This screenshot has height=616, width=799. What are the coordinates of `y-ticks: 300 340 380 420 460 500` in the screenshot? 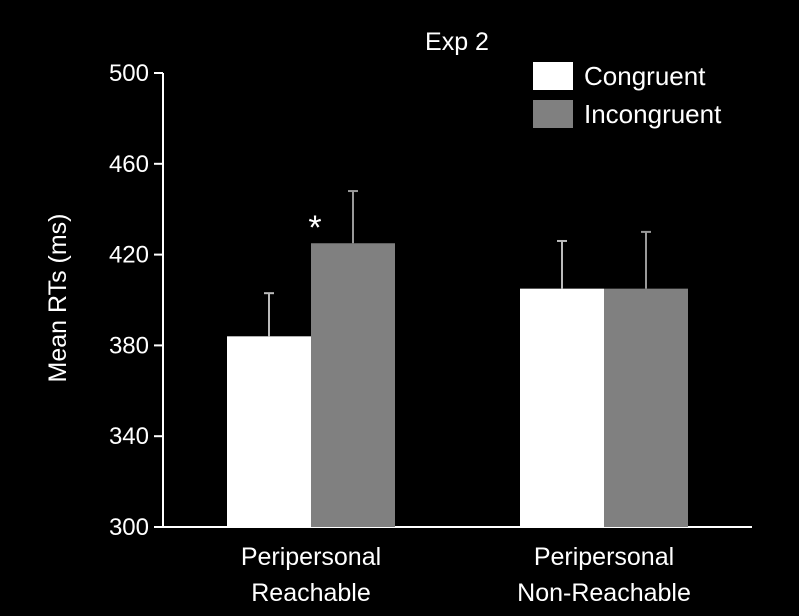 It's located at (136, 300).